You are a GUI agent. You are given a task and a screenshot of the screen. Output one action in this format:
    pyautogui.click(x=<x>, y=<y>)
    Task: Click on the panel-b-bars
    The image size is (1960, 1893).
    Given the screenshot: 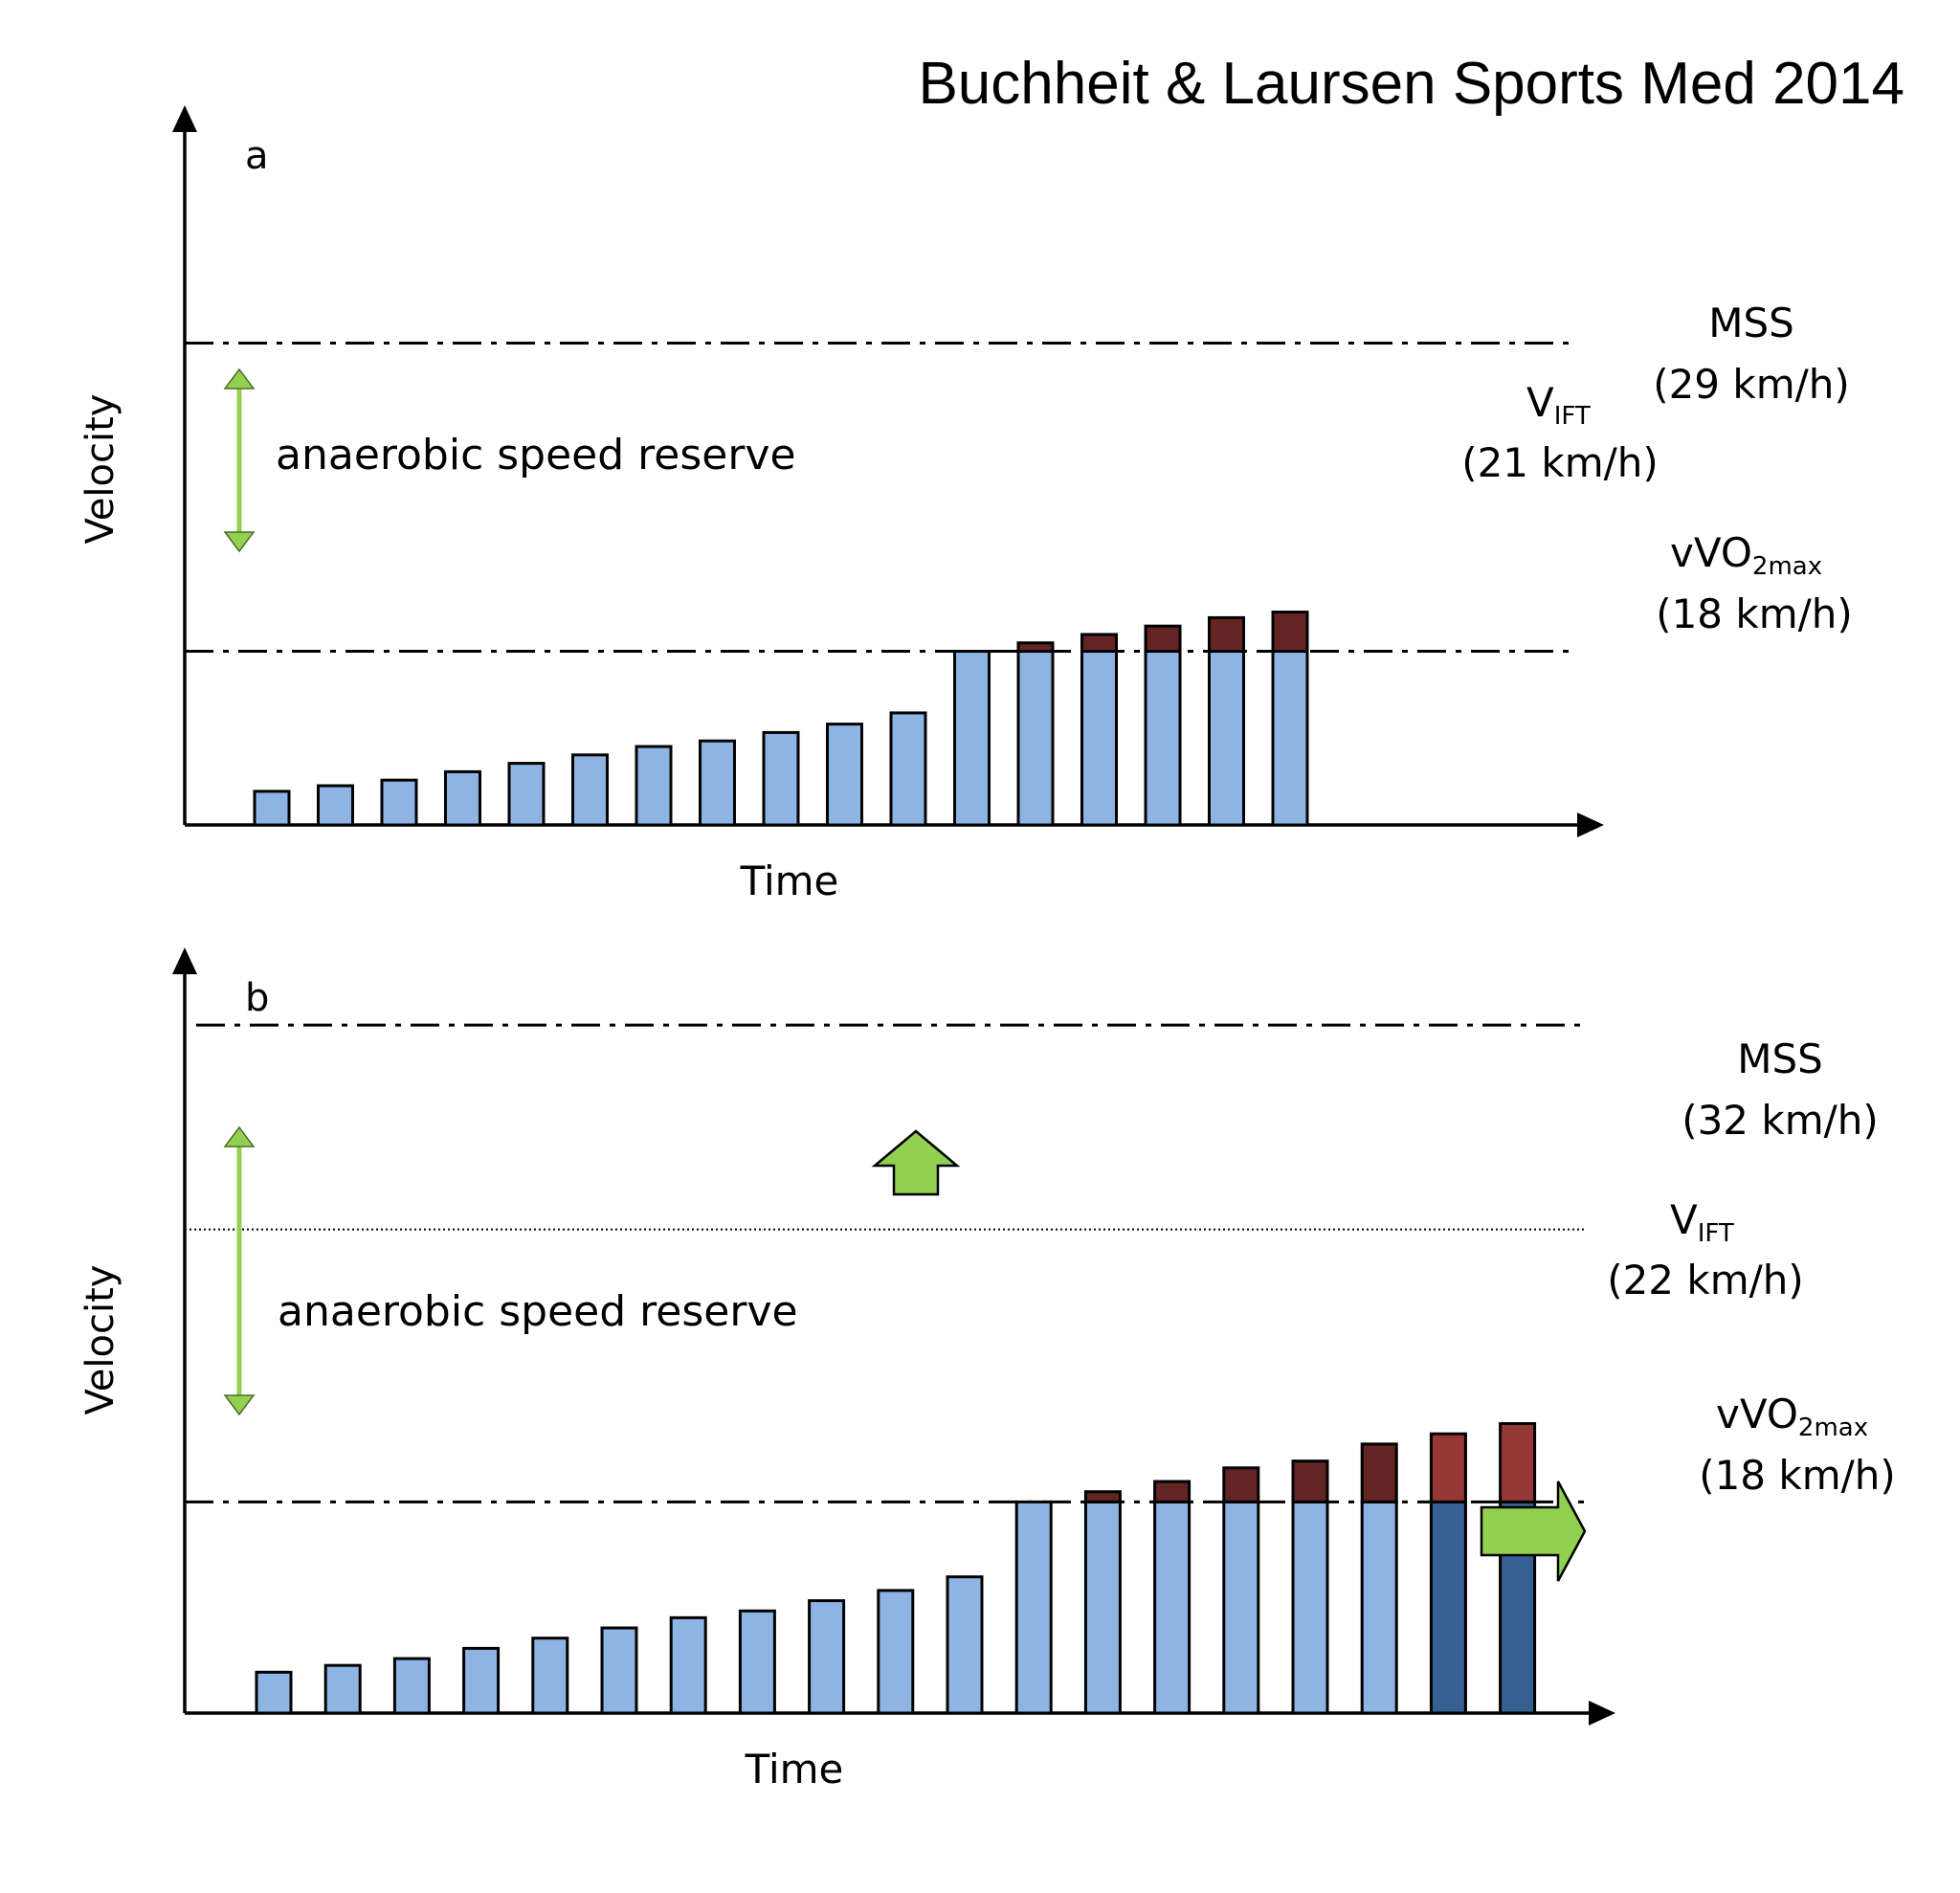 What is the action you would take?
    pyautogui.click(x=896, y=1568)
    